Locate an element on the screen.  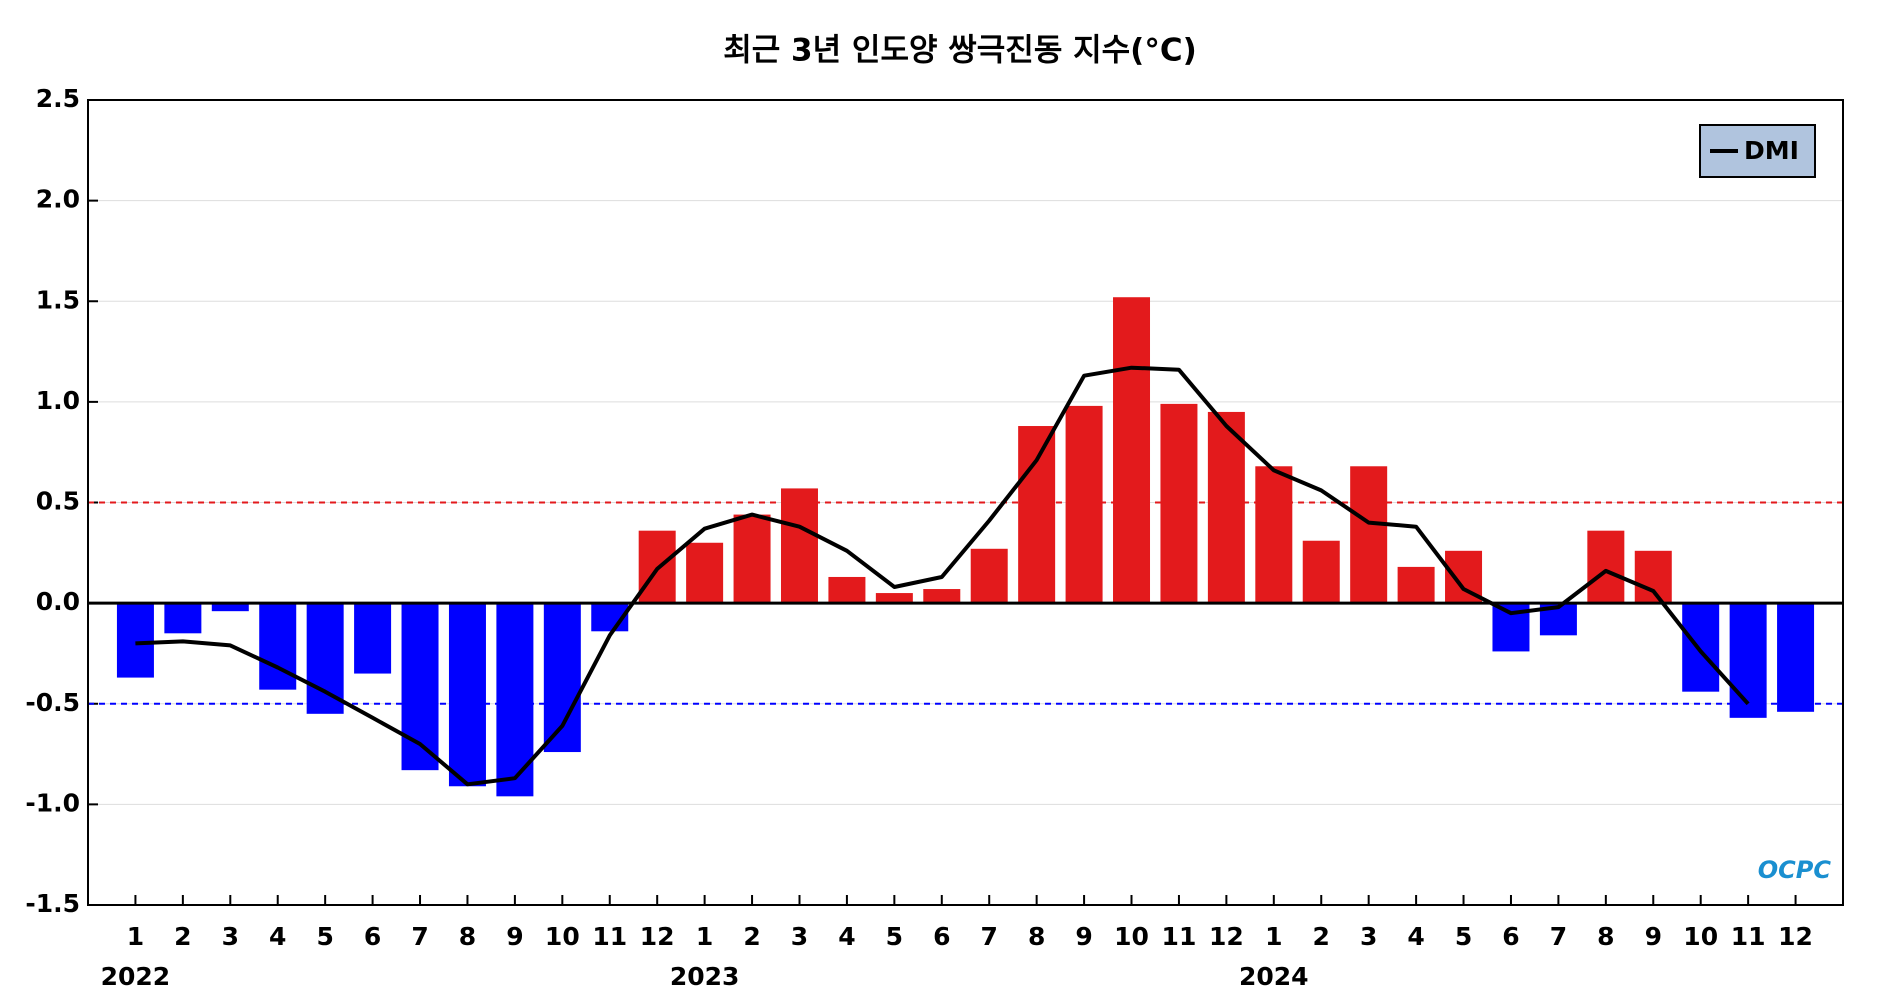
year-label: 2022 is located at coordinates (136, 976).